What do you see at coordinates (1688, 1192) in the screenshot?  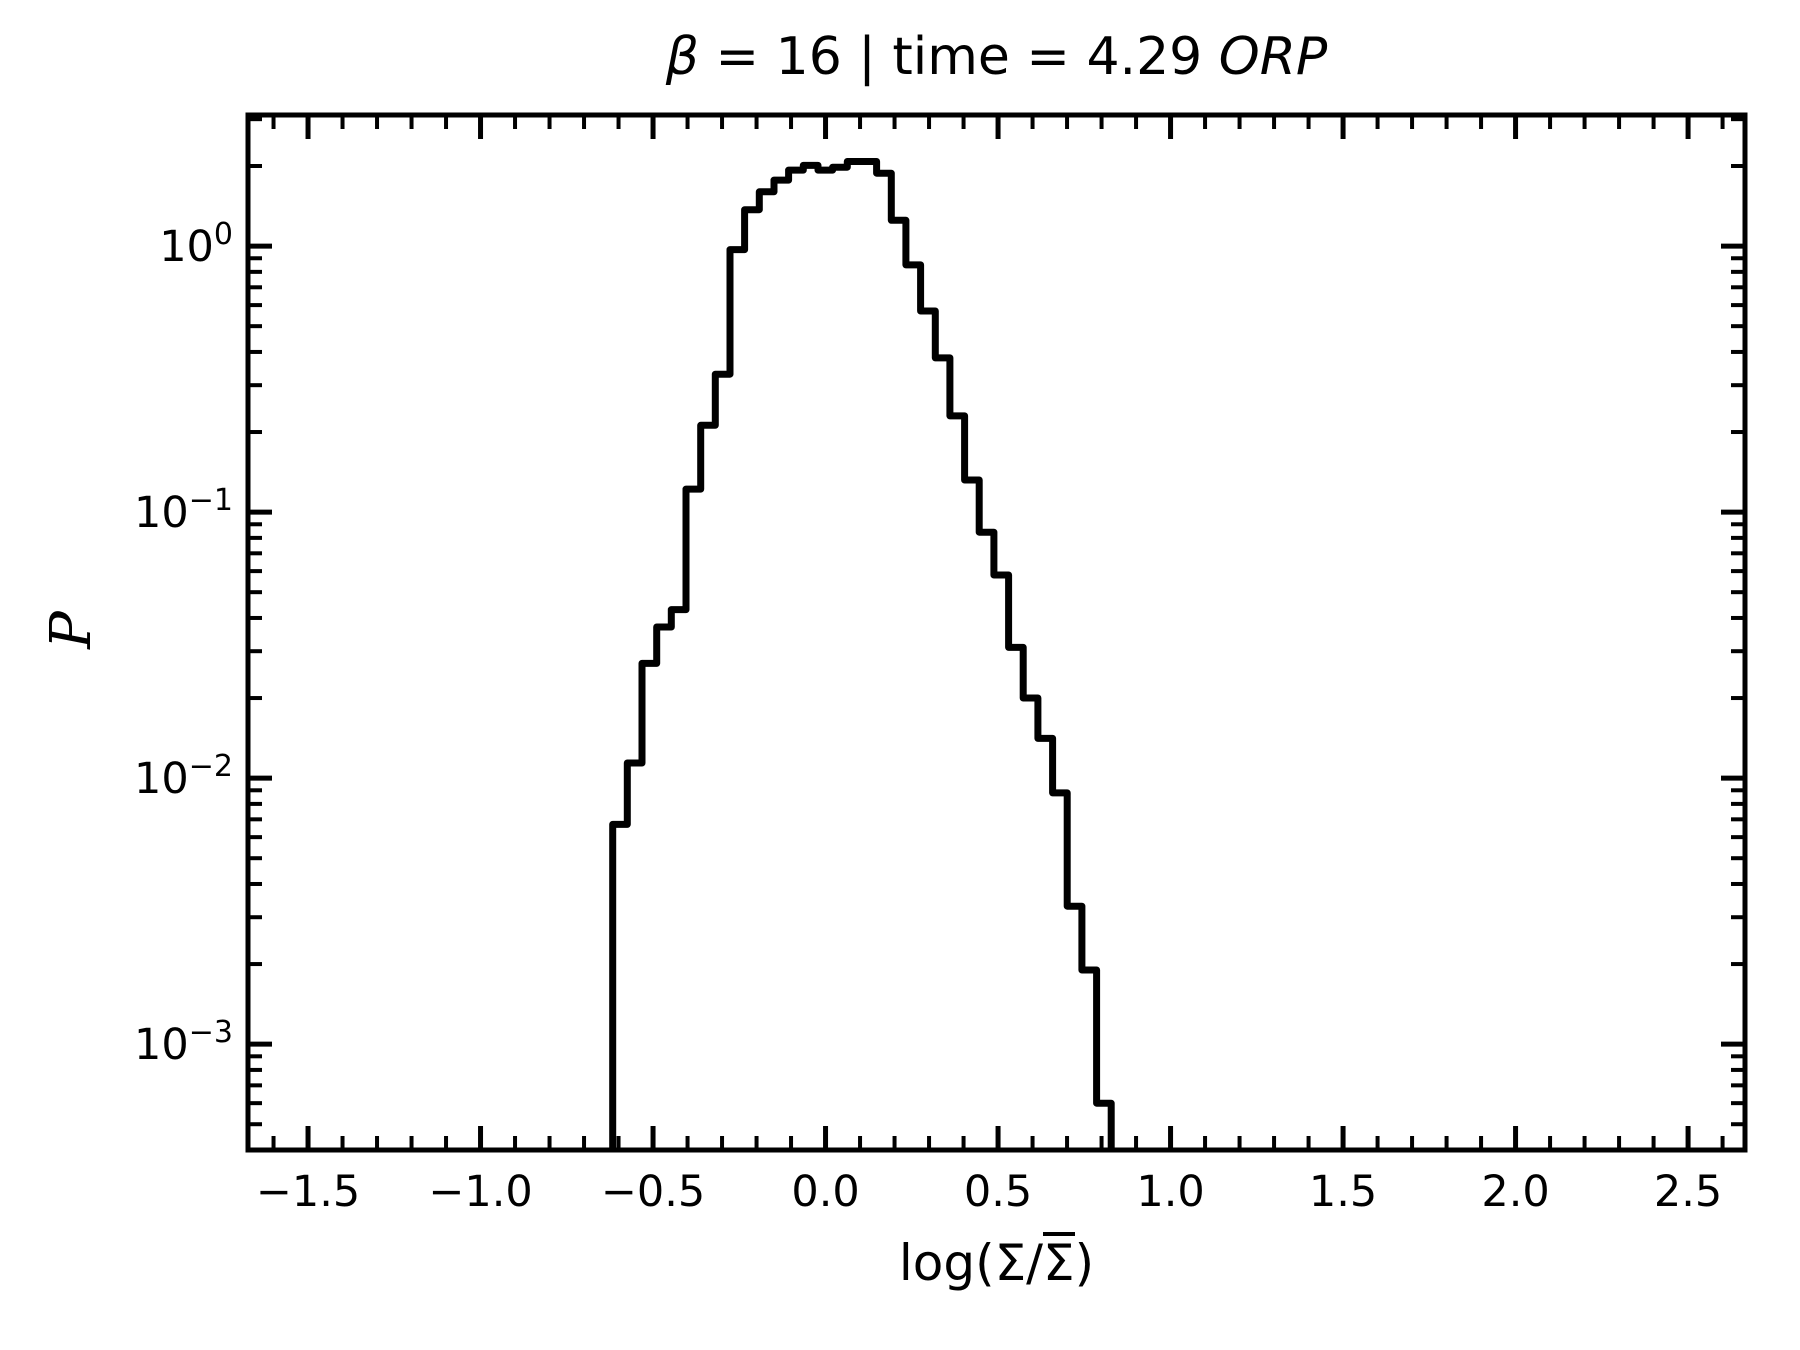 I see `x-tick-label: 2.5` at bounding box center [1688, 1192].